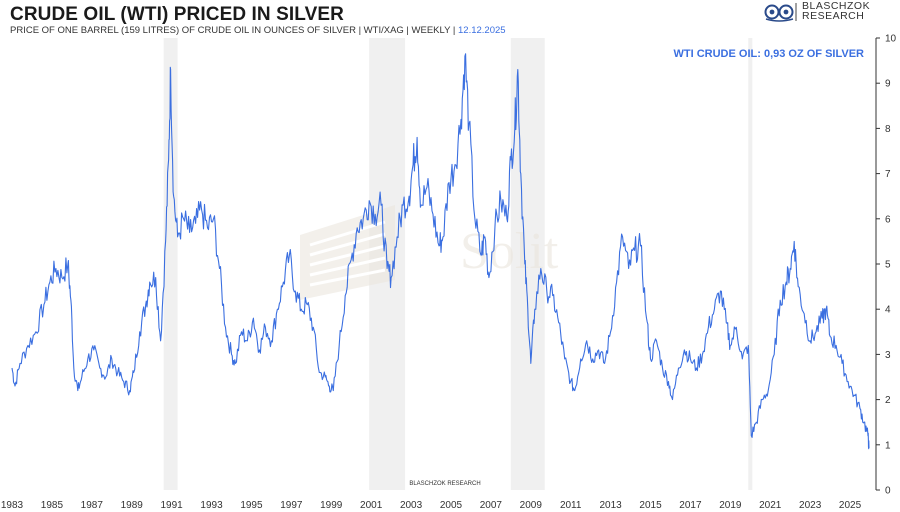  Describe the element at coordinates (780, 12) in the screenshot. I see `owl-logo-icon` at that location.